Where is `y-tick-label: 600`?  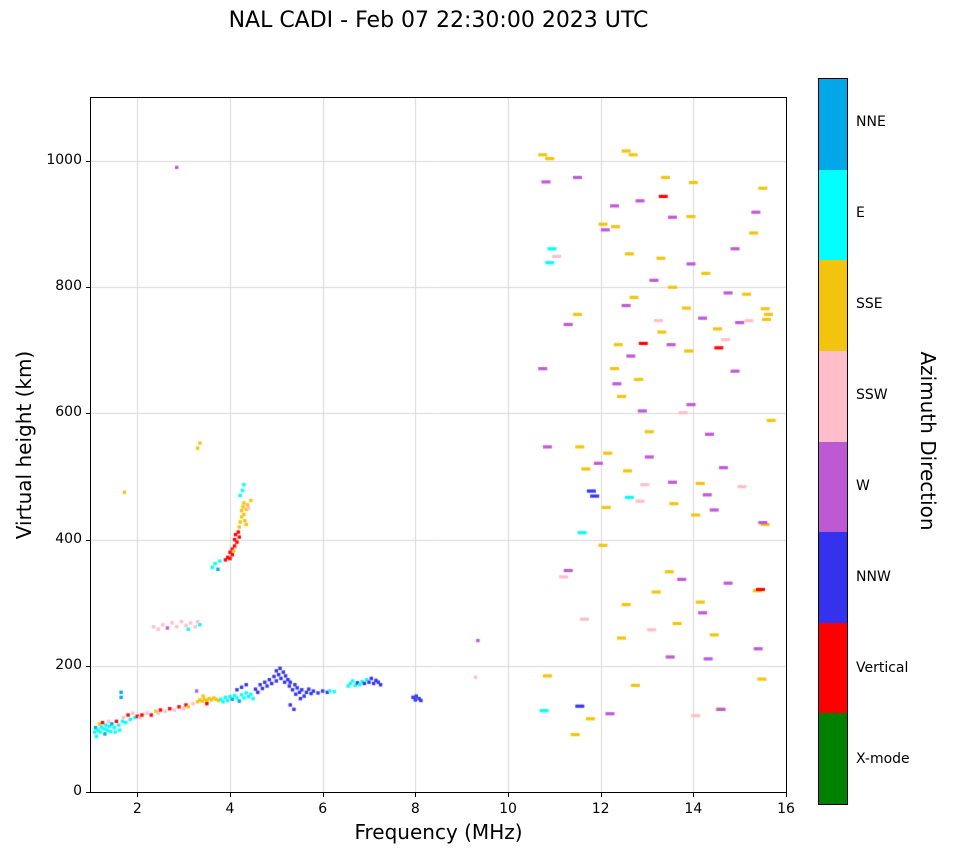
y-tick-label: 600 is located at coordinates (68, 412).